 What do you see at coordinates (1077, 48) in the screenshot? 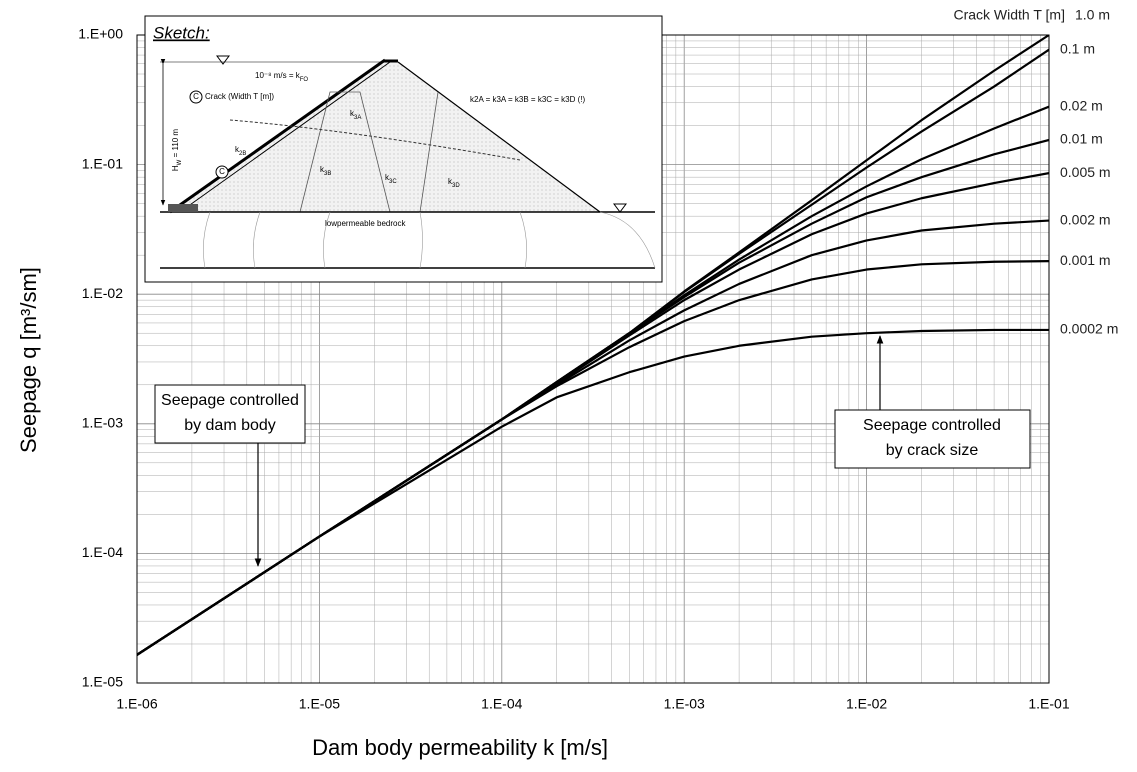
I see `series-label: 0.1 m` at bounding box center [1077, 48].